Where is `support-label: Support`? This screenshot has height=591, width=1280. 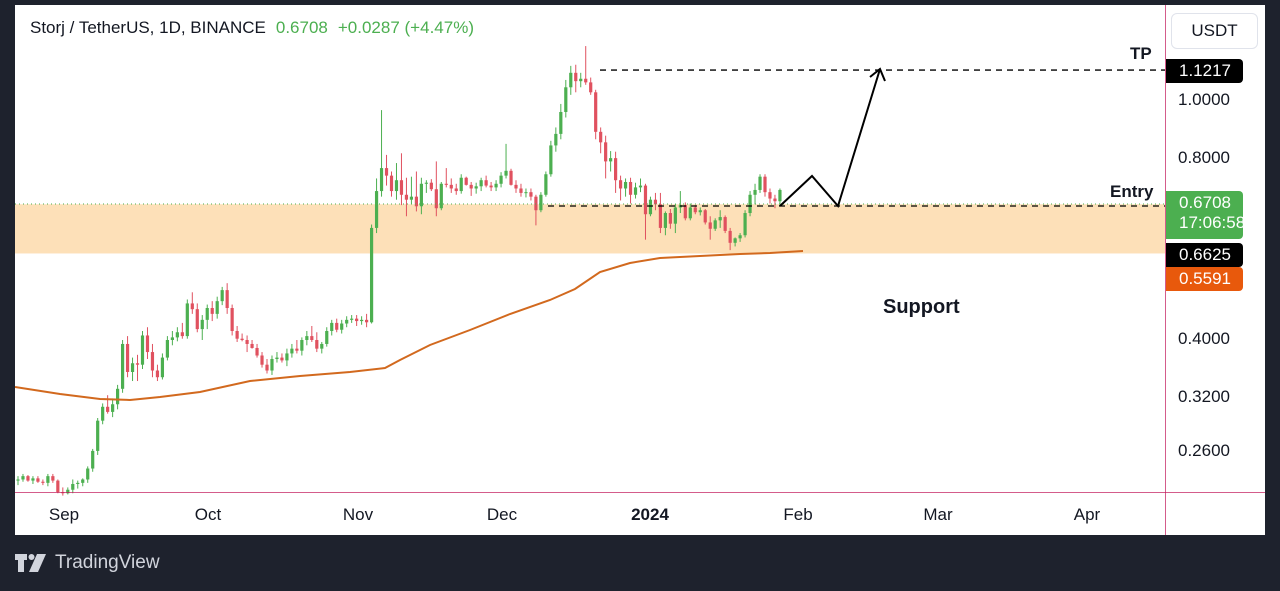 support-label: Support is located at coordinates (921, 307).